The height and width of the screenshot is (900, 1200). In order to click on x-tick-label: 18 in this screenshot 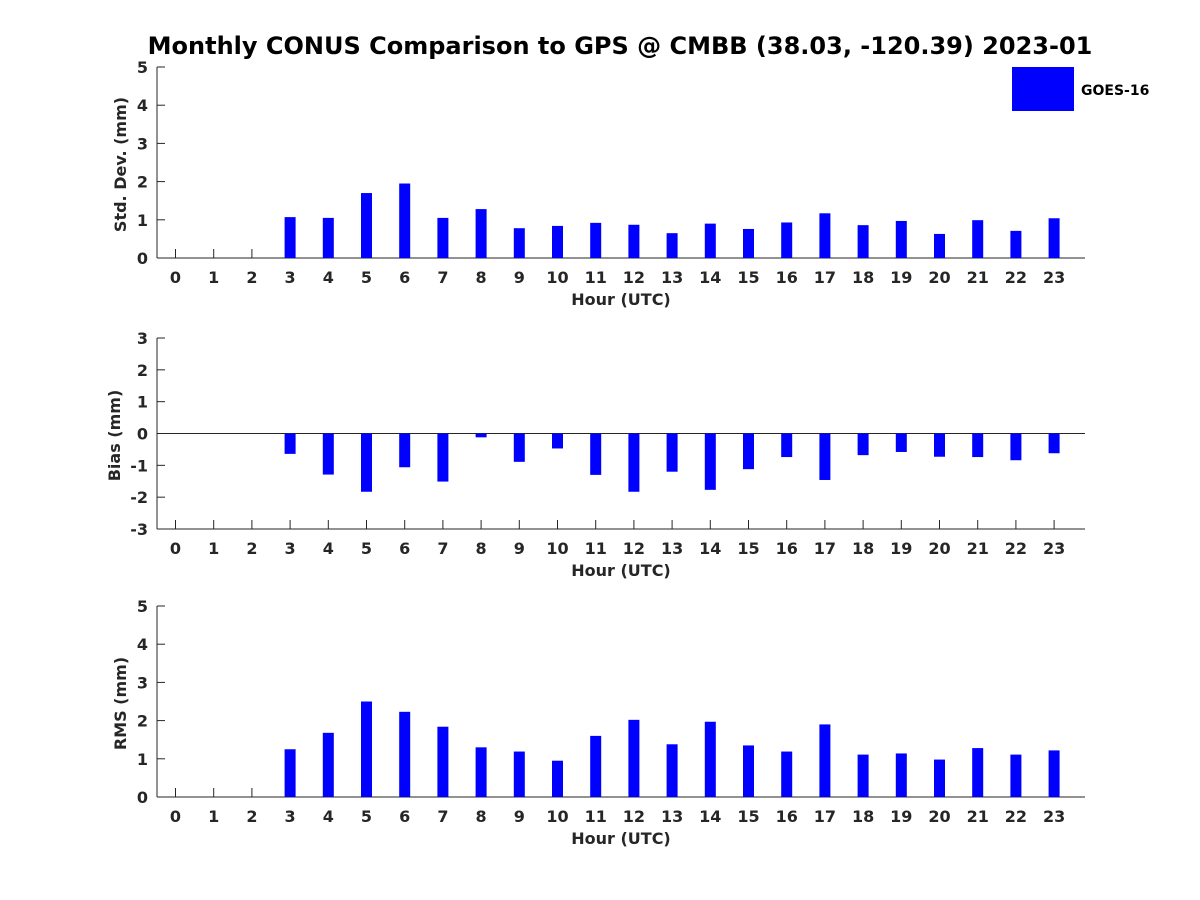, I will do `click(863, 816)`.